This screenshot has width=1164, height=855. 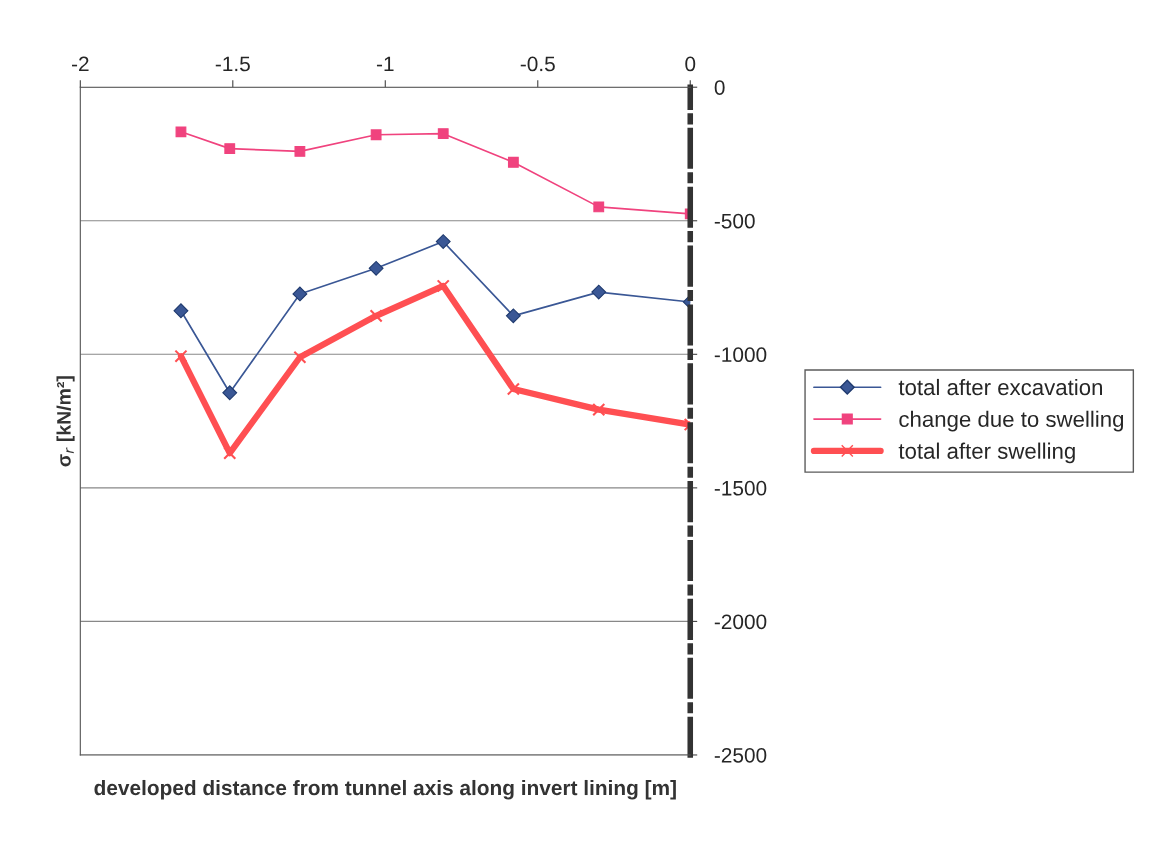 What do you see at coordinates (690, 64) in the screenshot?
I see `x-tick-label: 0` at bounding box center [690, 64].